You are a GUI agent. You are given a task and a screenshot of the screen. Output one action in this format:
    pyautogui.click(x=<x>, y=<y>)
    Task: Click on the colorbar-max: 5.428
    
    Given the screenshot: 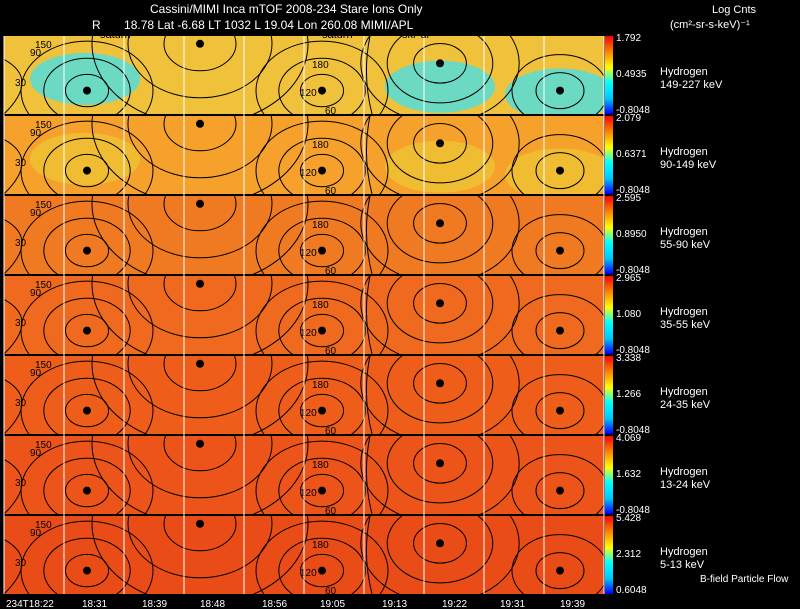 What is the action you would take?
    pyautogui.click(x=629, y=518)
    